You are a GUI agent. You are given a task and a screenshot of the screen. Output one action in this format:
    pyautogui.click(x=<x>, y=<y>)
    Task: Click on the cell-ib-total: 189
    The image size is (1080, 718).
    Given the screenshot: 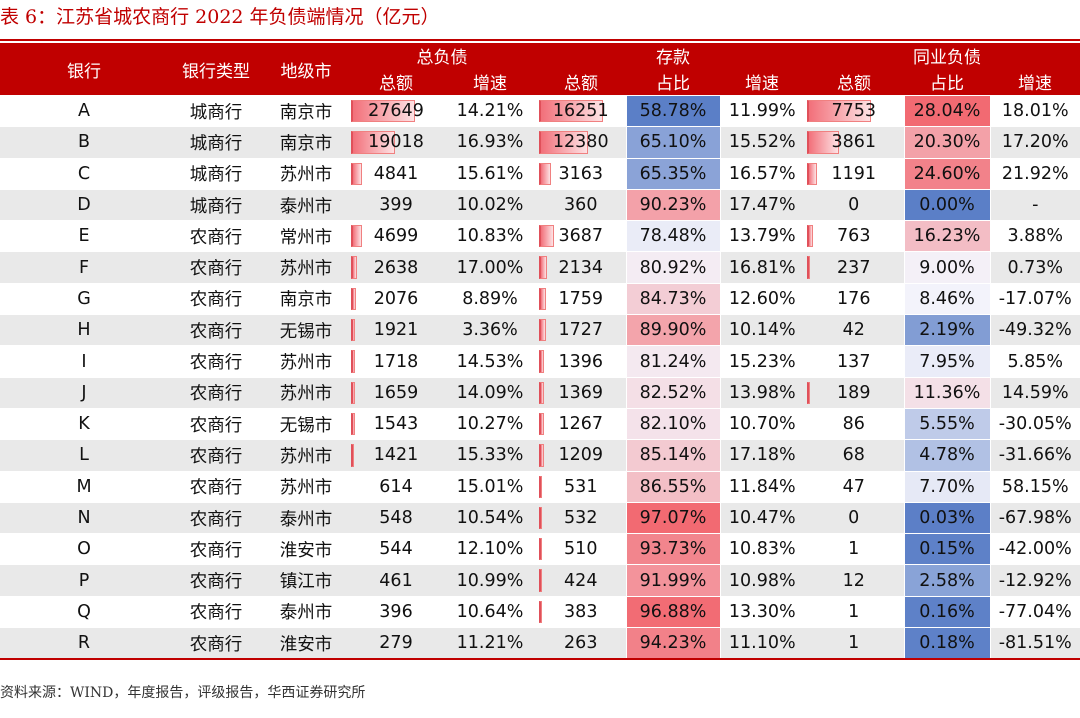 What is the action you would take?
    pyautogui.click(x=854, y=392)
    